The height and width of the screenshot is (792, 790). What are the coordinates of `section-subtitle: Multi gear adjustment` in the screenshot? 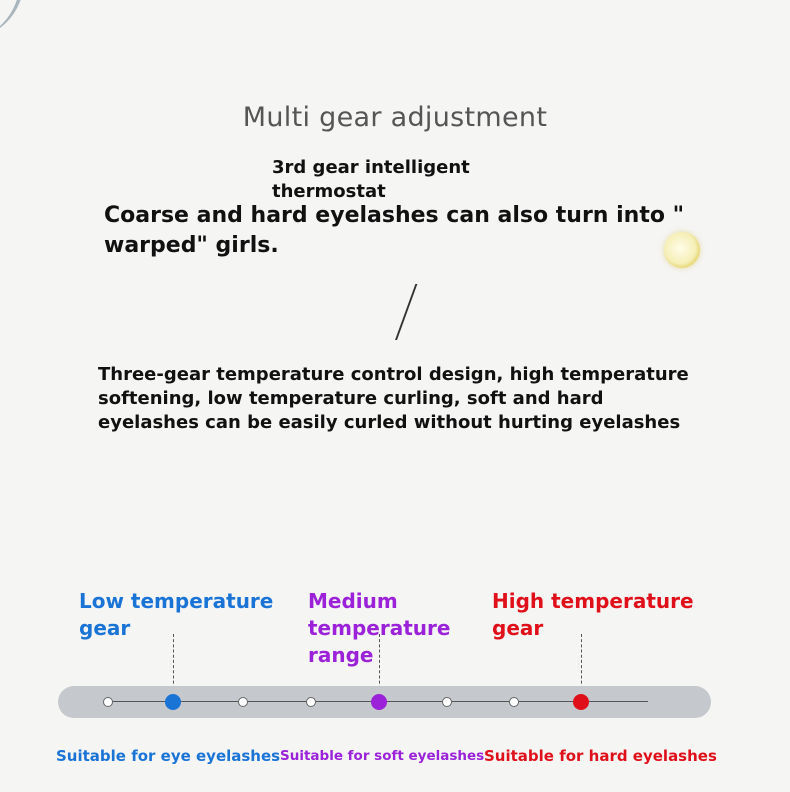 It's located at (395, 117).